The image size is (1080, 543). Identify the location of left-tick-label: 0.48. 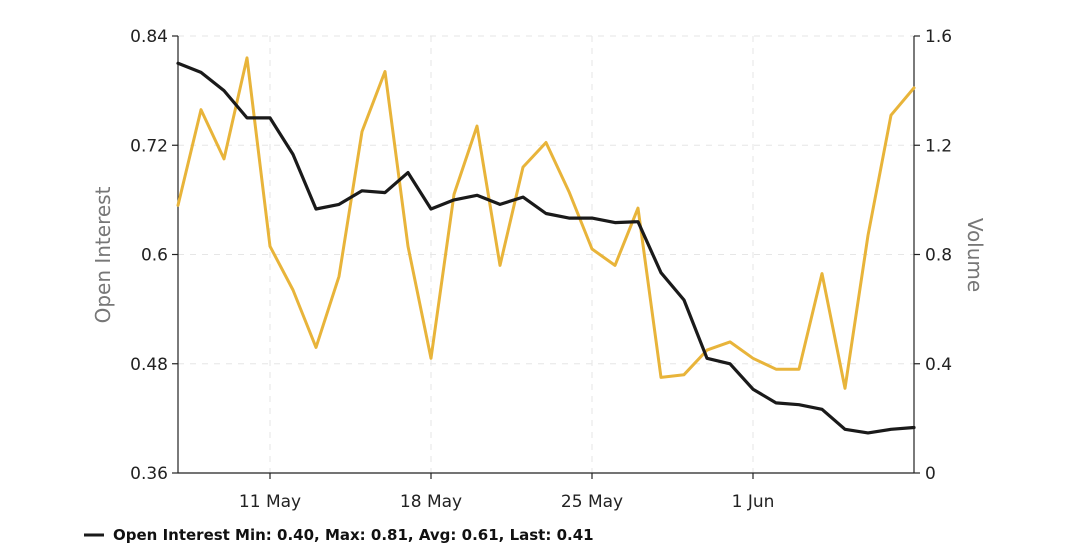
(149, 365).